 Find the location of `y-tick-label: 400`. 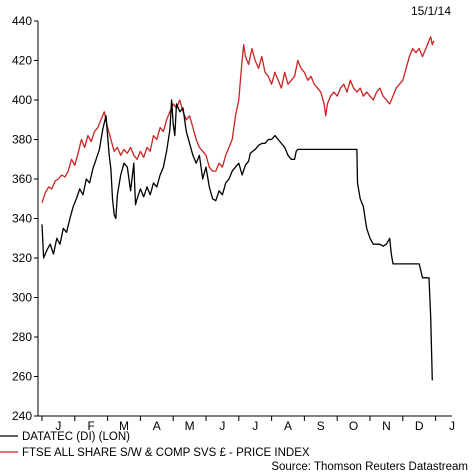

y-tick-label: 400 is located at coordinates (22, 100).